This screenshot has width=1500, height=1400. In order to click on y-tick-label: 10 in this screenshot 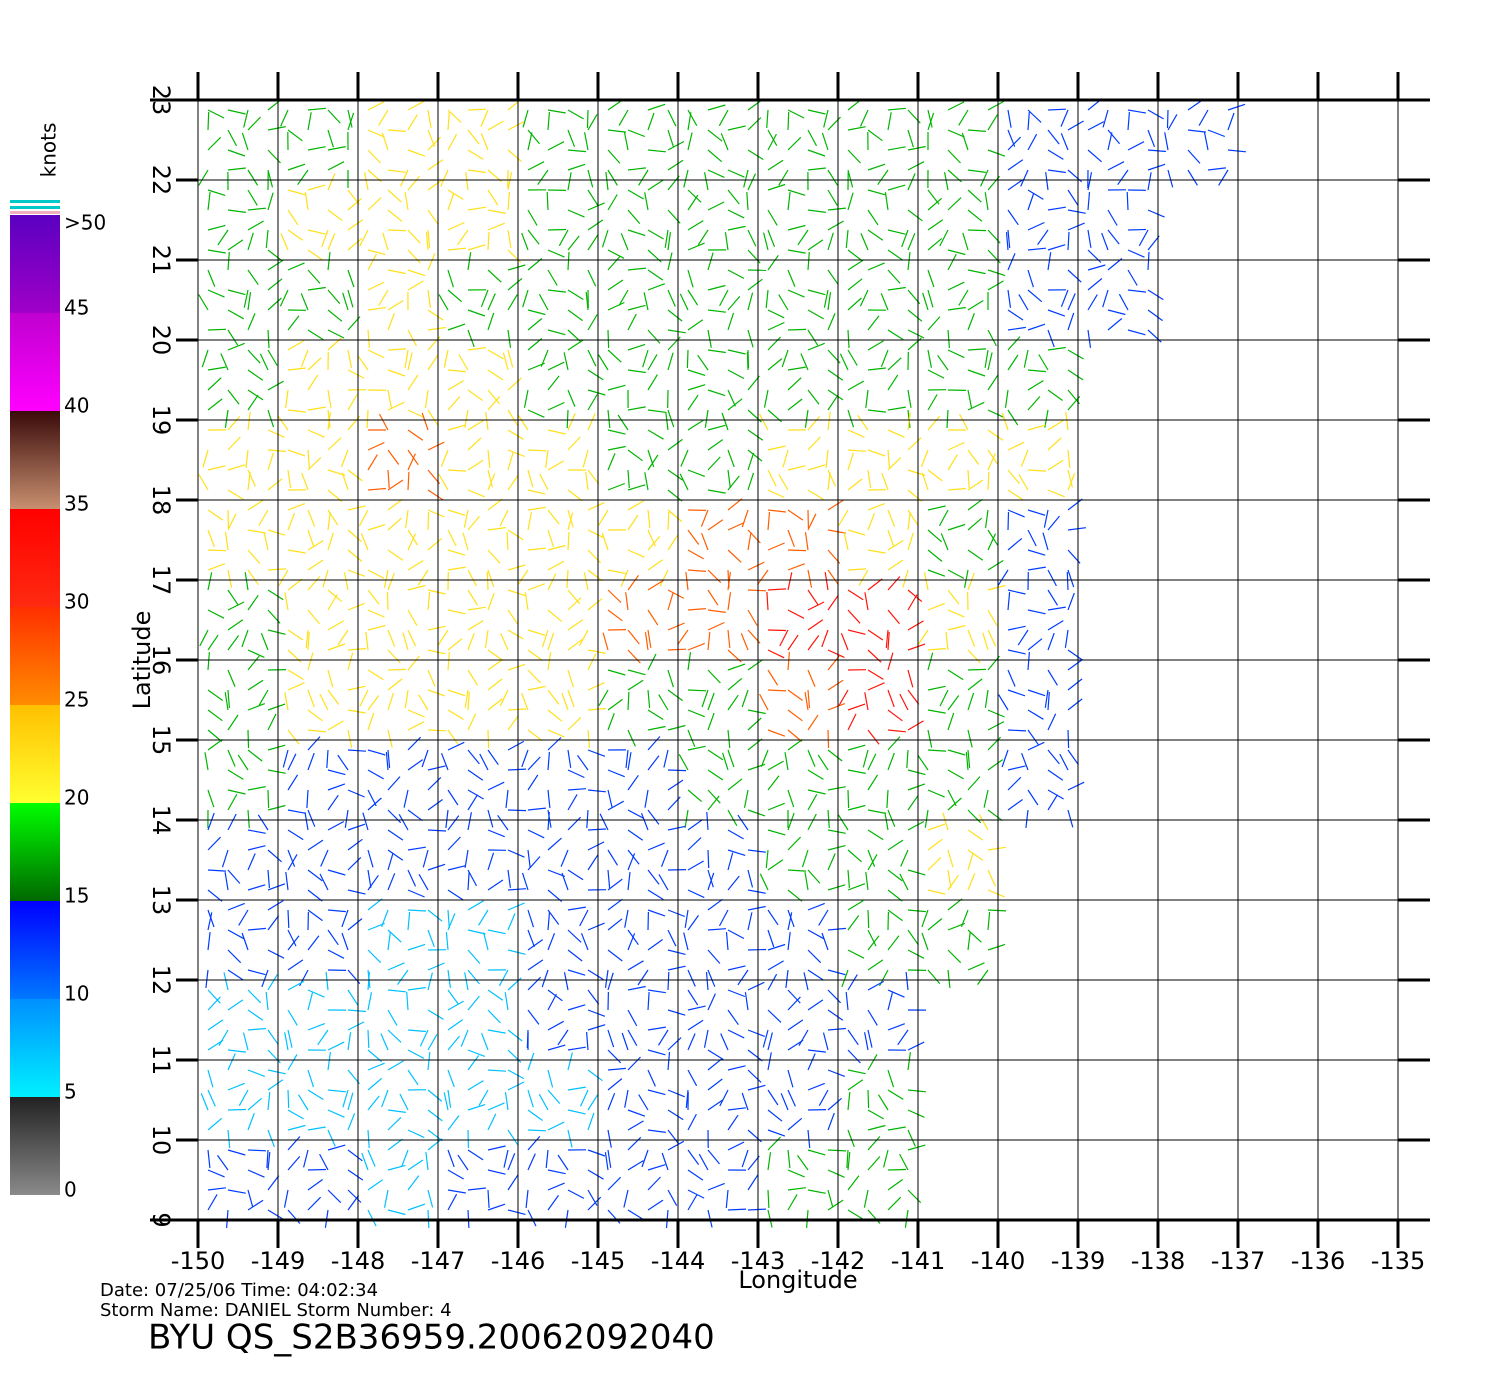, I will do `click(161, 1140)`.